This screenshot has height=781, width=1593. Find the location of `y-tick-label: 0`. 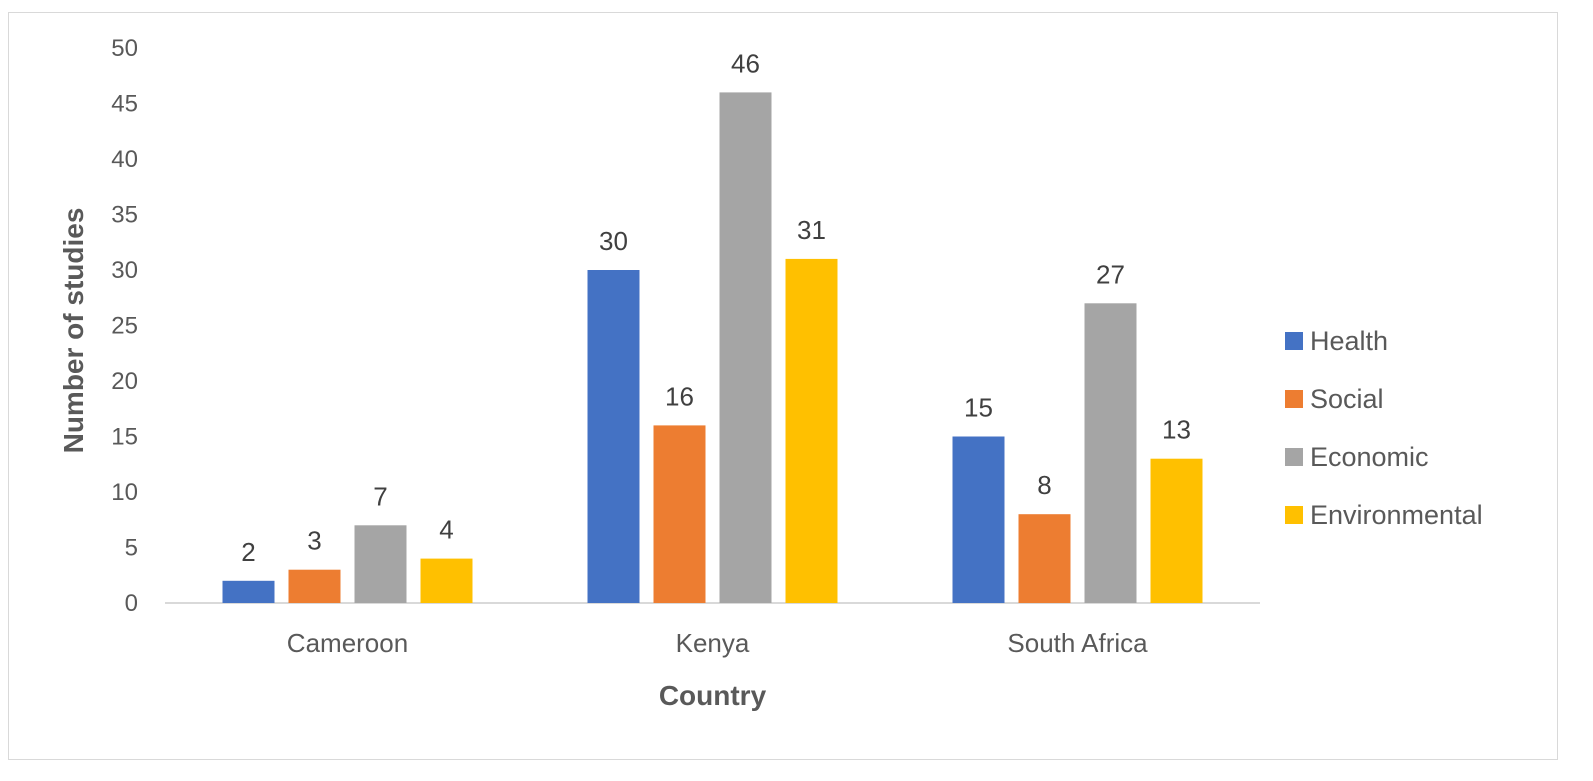

y-tick-label: 0 is located at coordinates (131, 603).